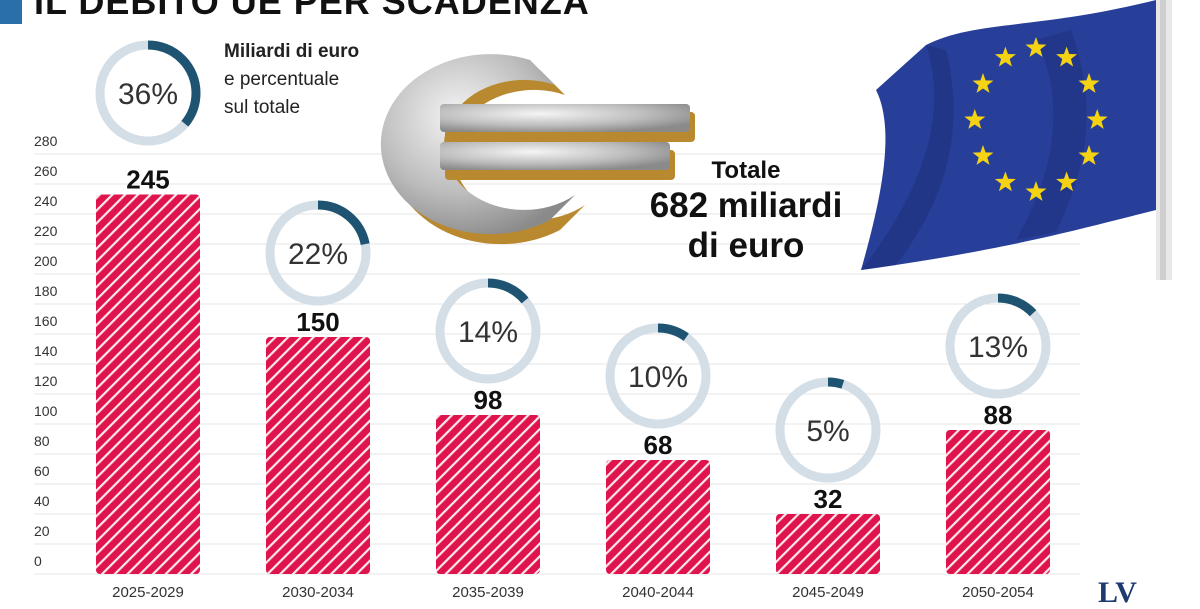  I want to click on bar-value-label: 32, so click(828, 499).